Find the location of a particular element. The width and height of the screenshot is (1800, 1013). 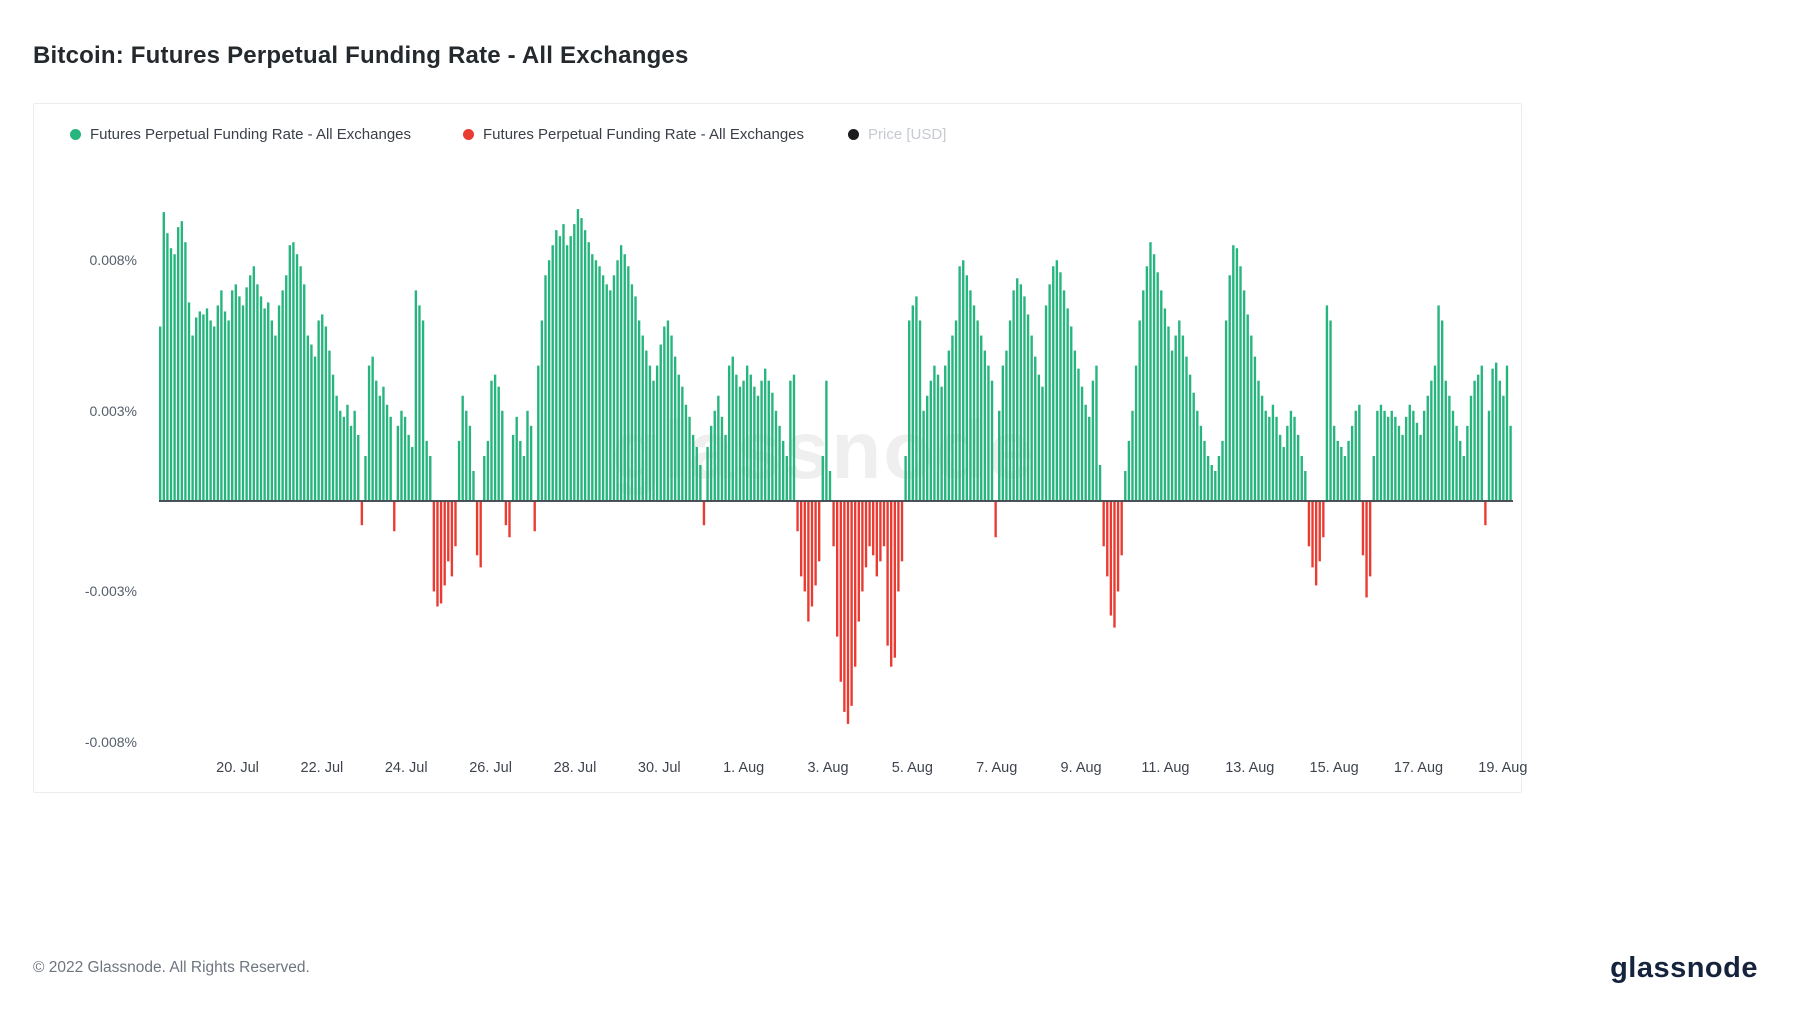

x-axis-label: 20. Jul is located at coordinates (237, 768).